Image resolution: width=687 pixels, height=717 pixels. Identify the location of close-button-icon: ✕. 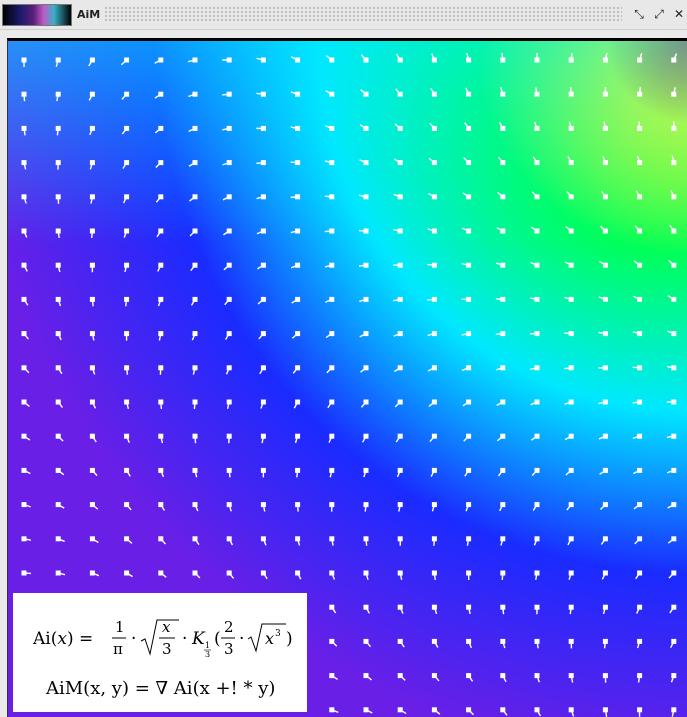
(679, 14).